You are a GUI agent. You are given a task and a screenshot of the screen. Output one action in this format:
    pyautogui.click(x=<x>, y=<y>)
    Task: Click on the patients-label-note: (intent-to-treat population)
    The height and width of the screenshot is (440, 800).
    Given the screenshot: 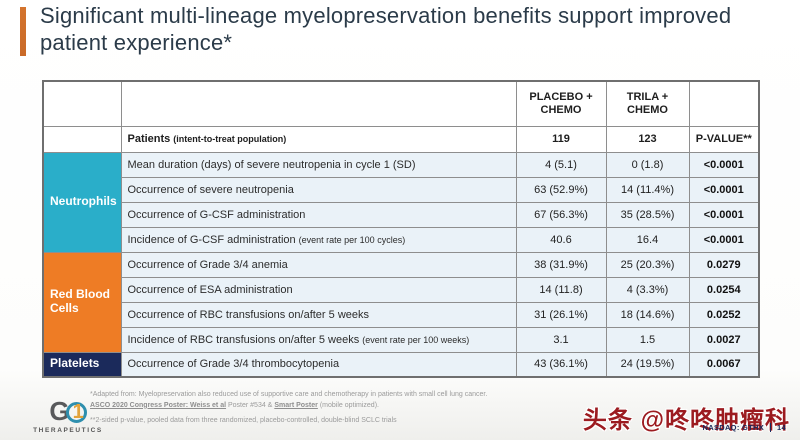 What is the action you would take?
    pyautogui.click(x=230, y=139)
    